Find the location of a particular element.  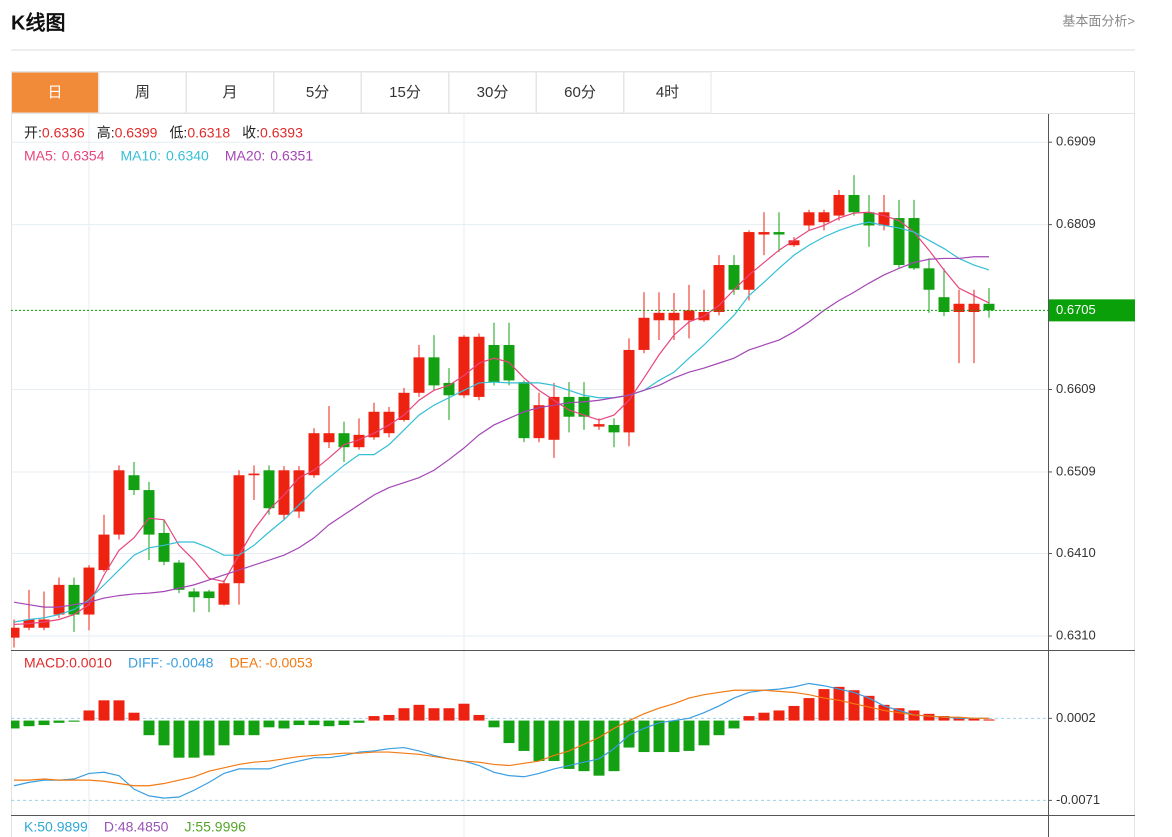

tab-label: 月 is located at coordinates (229, 92).